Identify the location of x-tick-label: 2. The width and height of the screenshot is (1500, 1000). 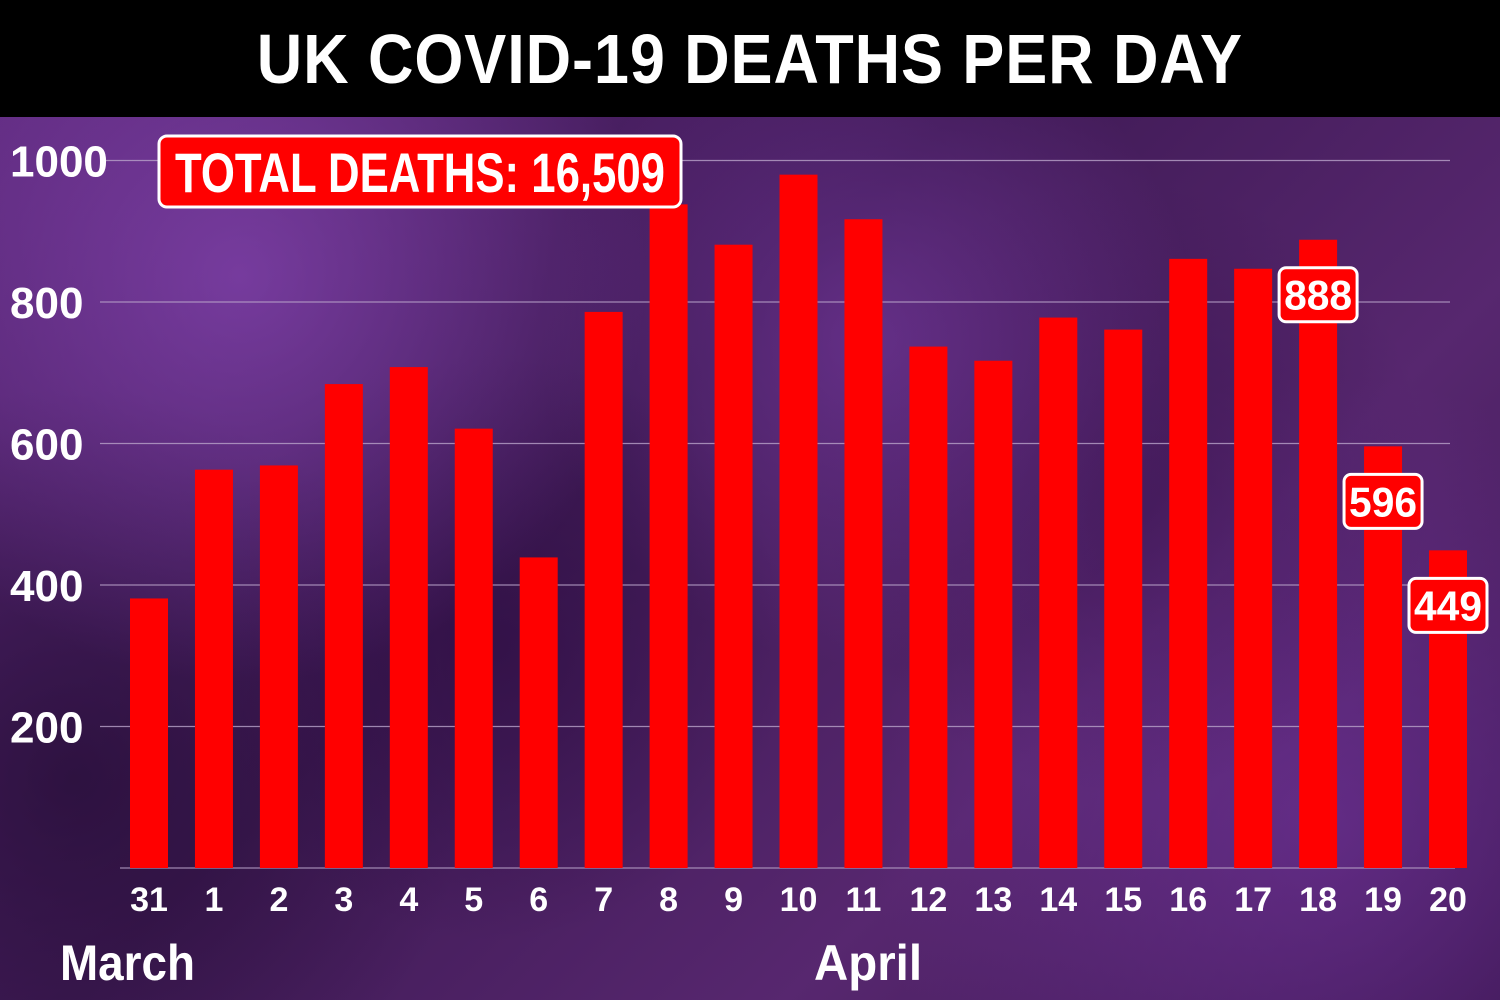
(278, 900).